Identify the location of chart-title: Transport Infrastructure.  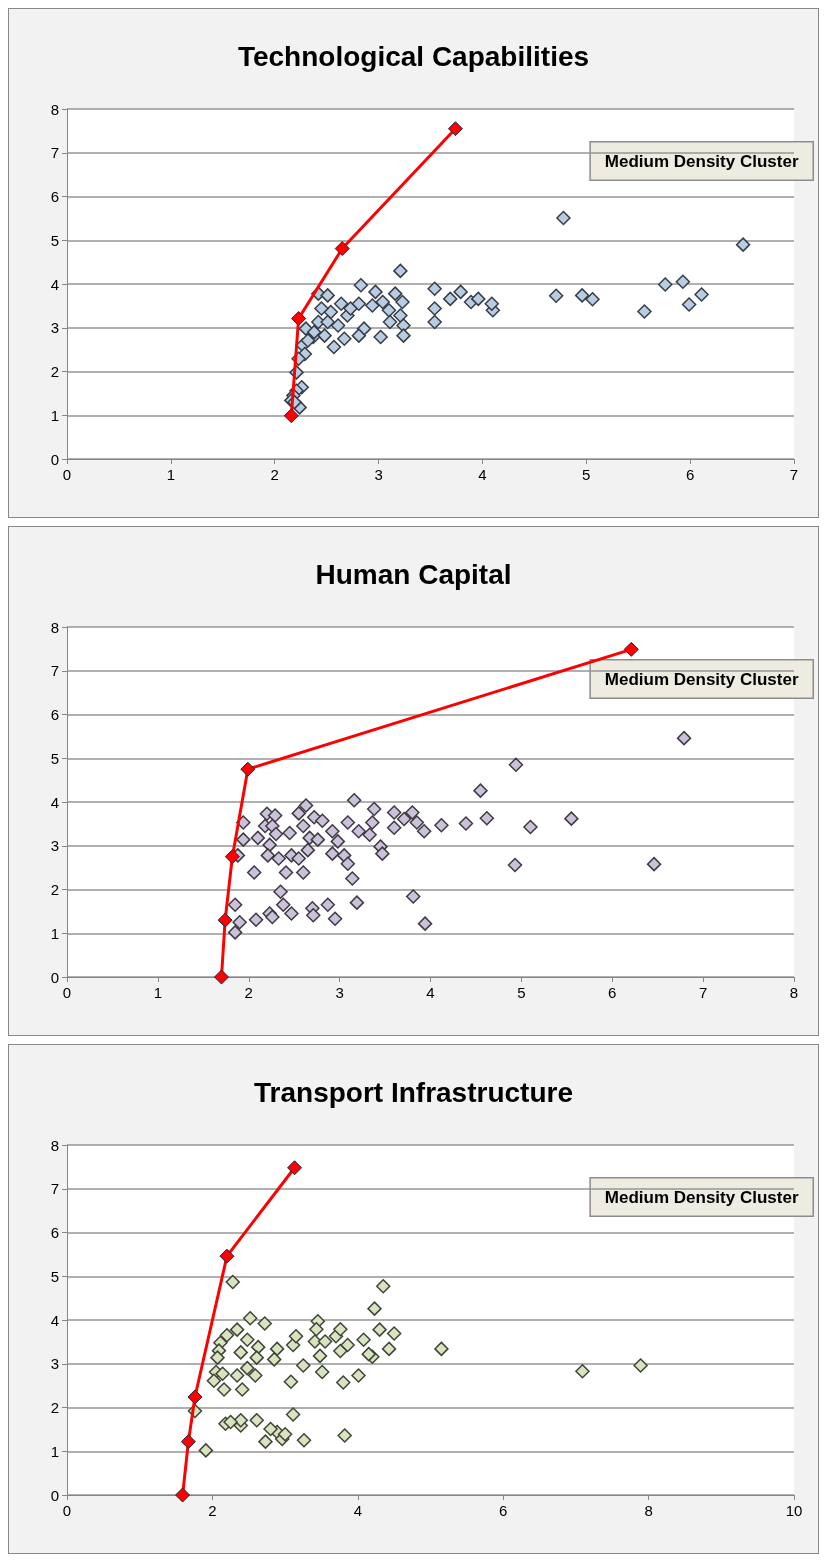
(413, 1092).